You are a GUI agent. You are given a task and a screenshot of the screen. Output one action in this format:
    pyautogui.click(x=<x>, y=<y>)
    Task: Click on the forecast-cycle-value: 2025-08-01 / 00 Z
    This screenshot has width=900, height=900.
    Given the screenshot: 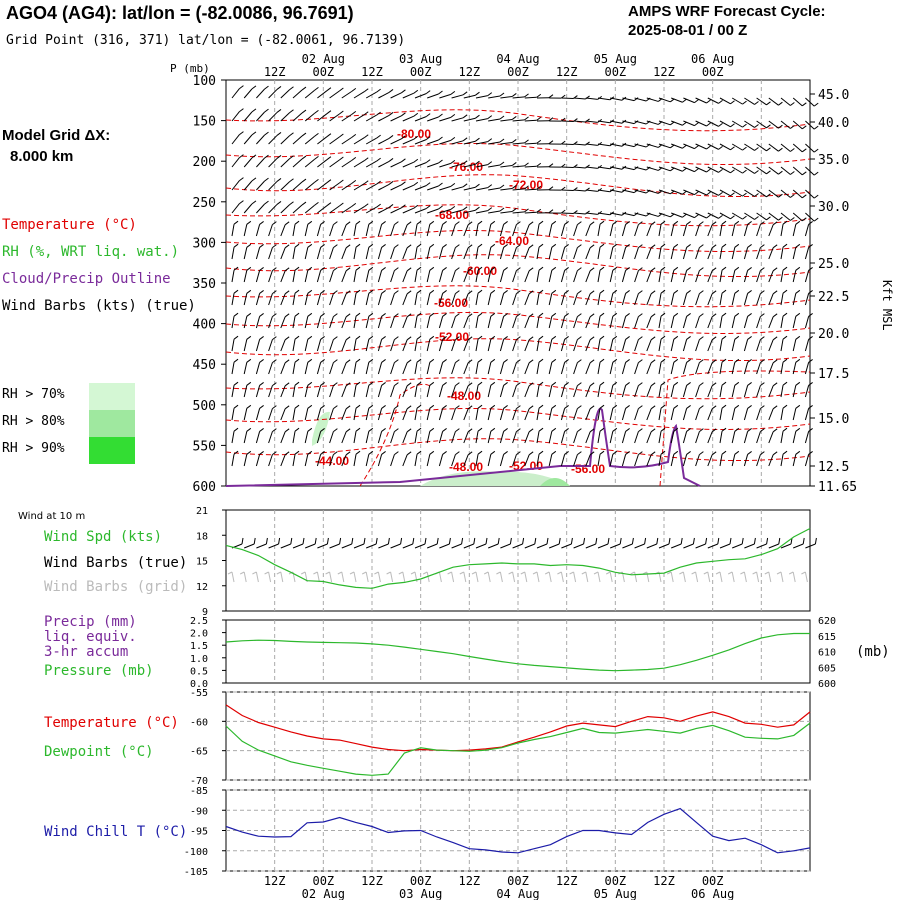 What is the action you would take?
    pyautogui.click(x=688, y=30)
    